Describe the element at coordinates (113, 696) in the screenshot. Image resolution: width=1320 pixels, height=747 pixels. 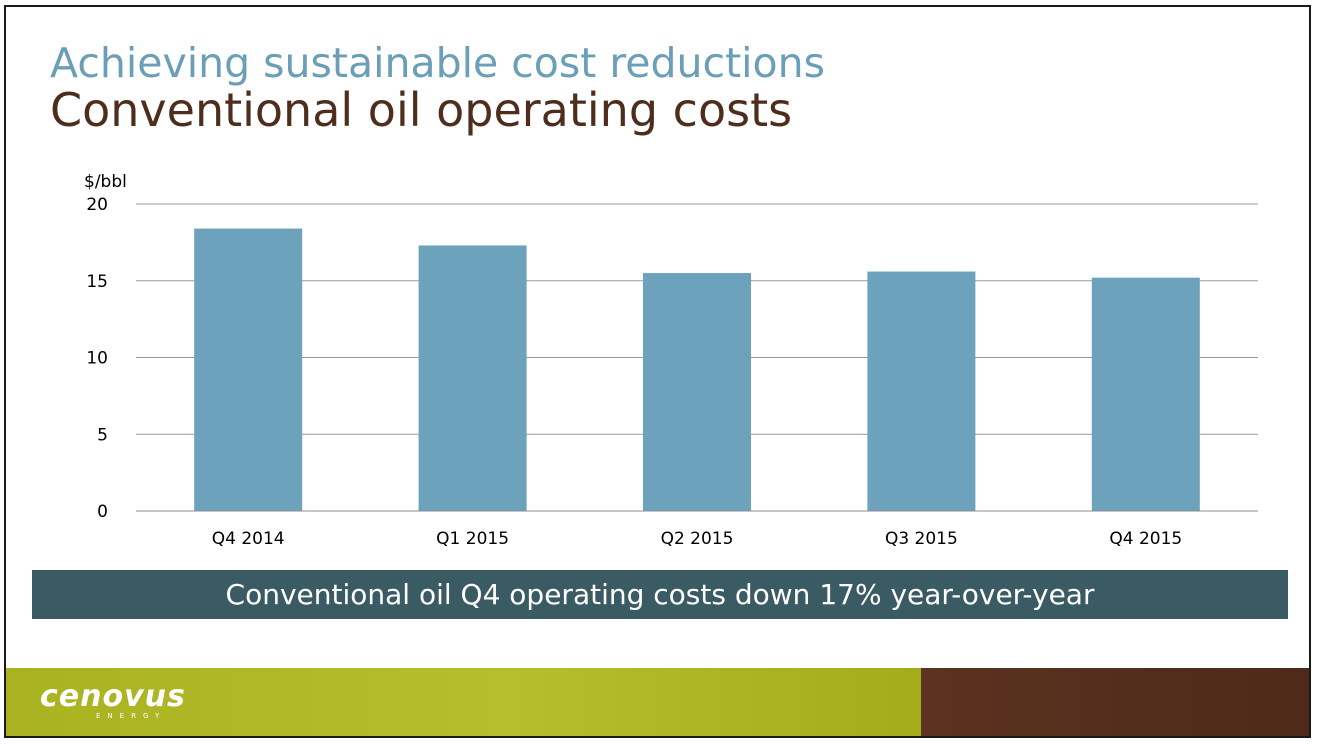
I see `logo-wordmark: cenovus` at that location.